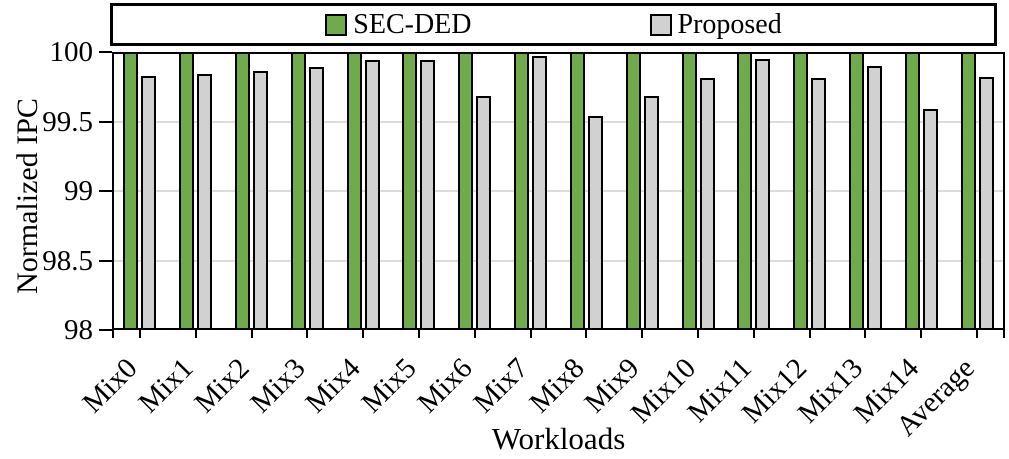 The width and height of the screenshot is (1009, 459). I want to click on x-tick-label-mix7: Mix7, so click(501, 386).